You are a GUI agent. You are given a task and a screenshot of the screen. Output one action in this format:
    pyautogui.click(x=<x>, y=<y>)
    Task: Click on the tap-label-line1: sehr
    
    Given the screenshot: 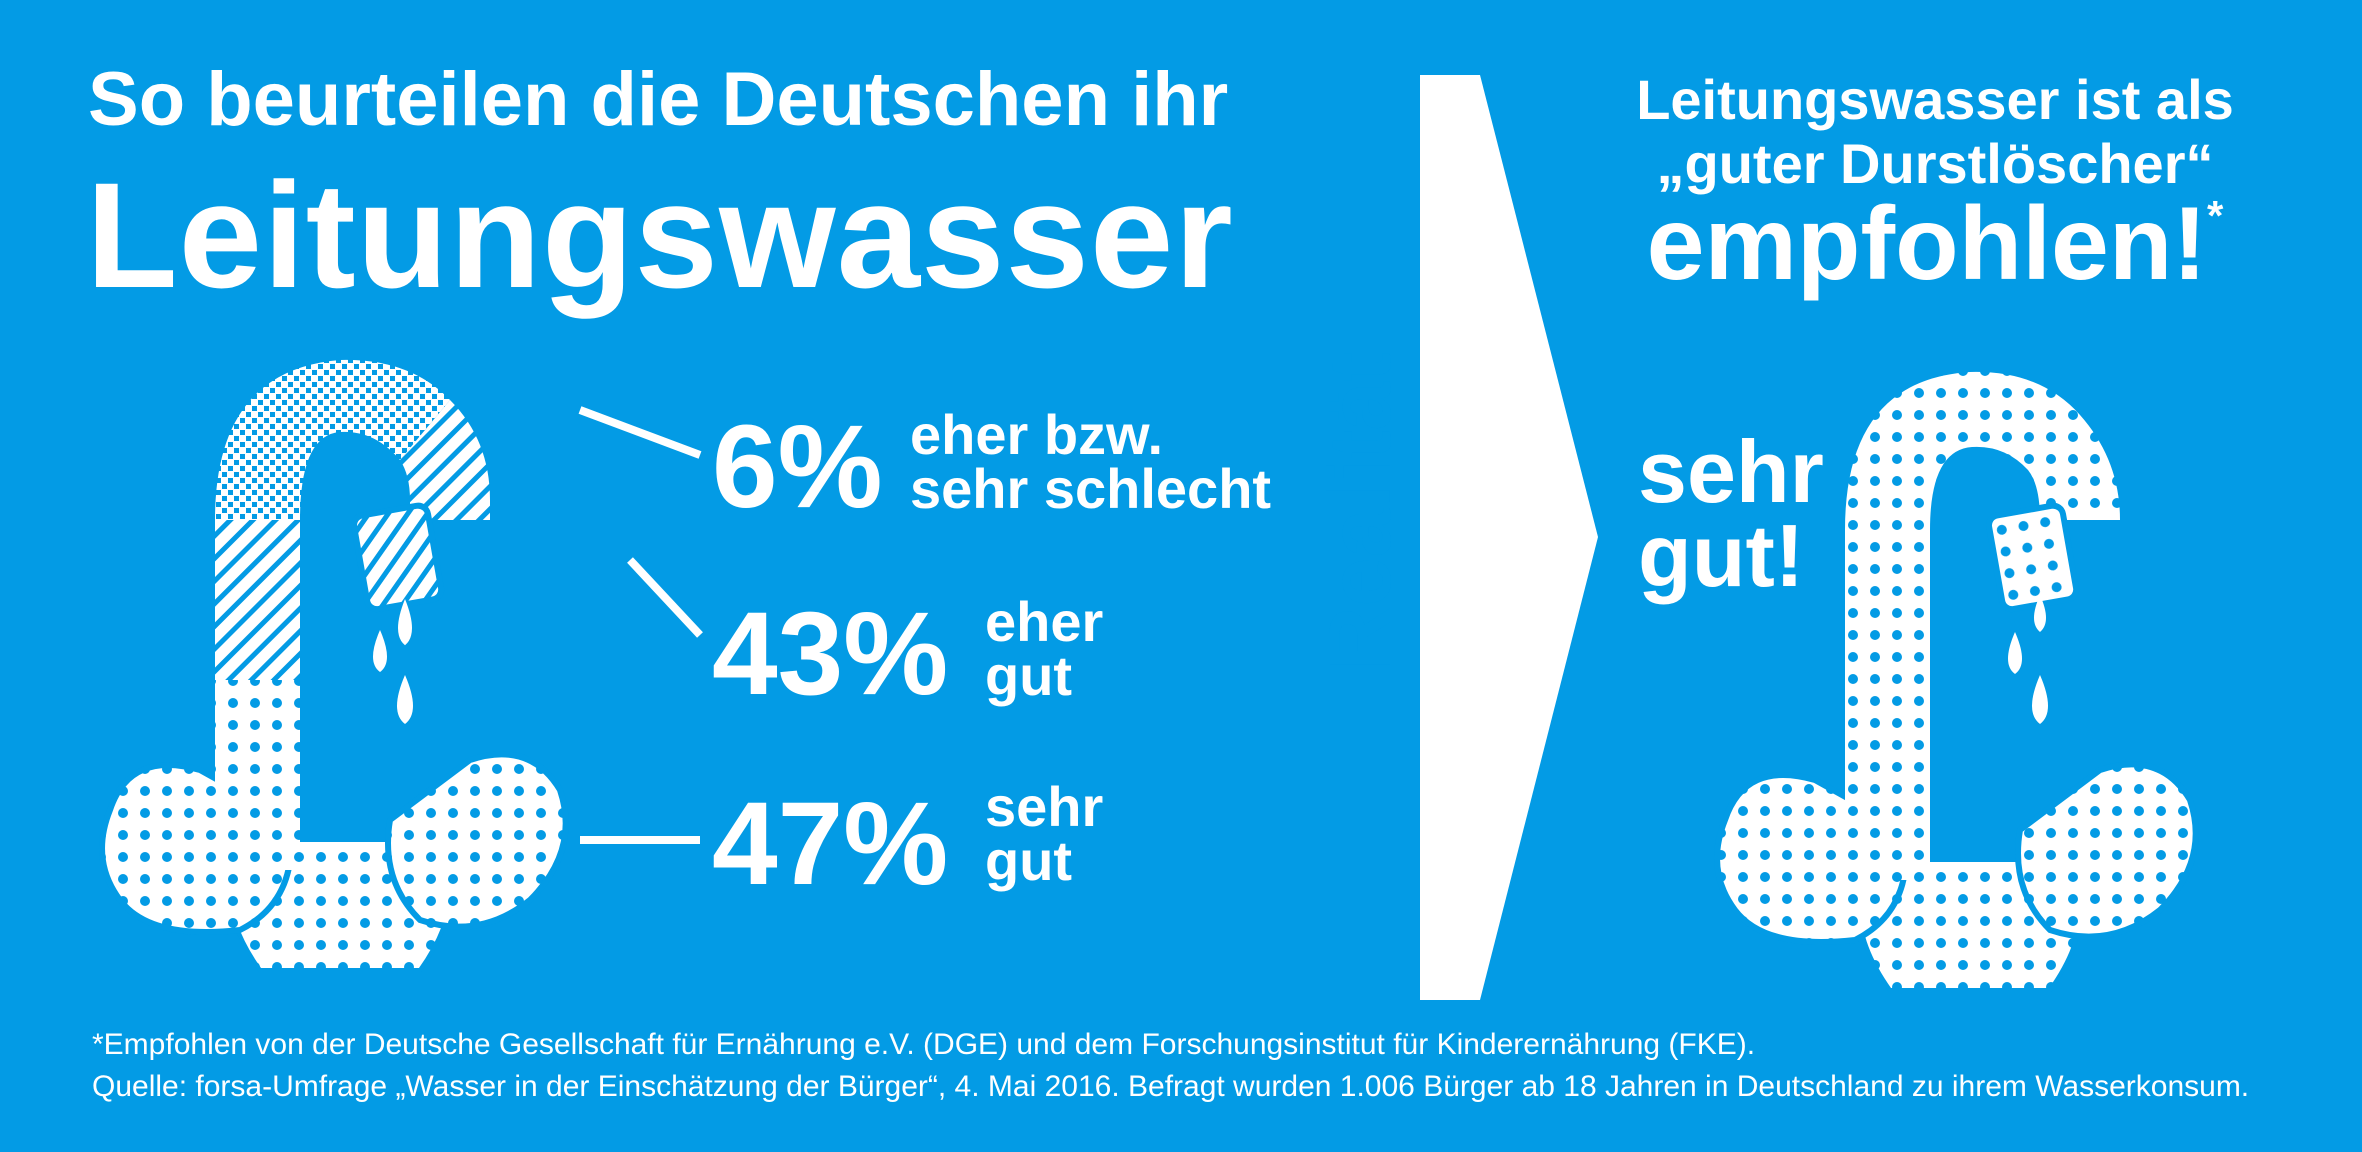 What is the action you would take?
    pyautogui.click(x=1731, y=471)
    